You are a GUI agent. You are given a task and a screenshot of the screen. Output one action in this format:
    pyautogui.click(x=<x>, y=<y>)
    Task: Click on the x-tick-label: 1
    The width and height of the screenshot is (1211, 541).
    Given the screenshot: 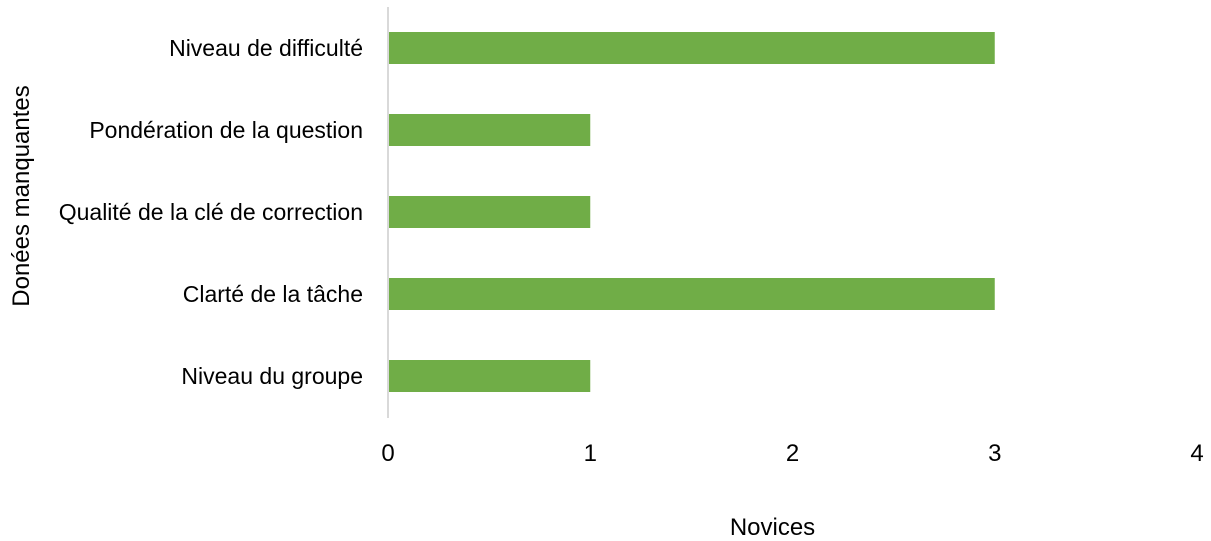 What is the action you would take?
    pyautogui.click(x=590, y=453)
    